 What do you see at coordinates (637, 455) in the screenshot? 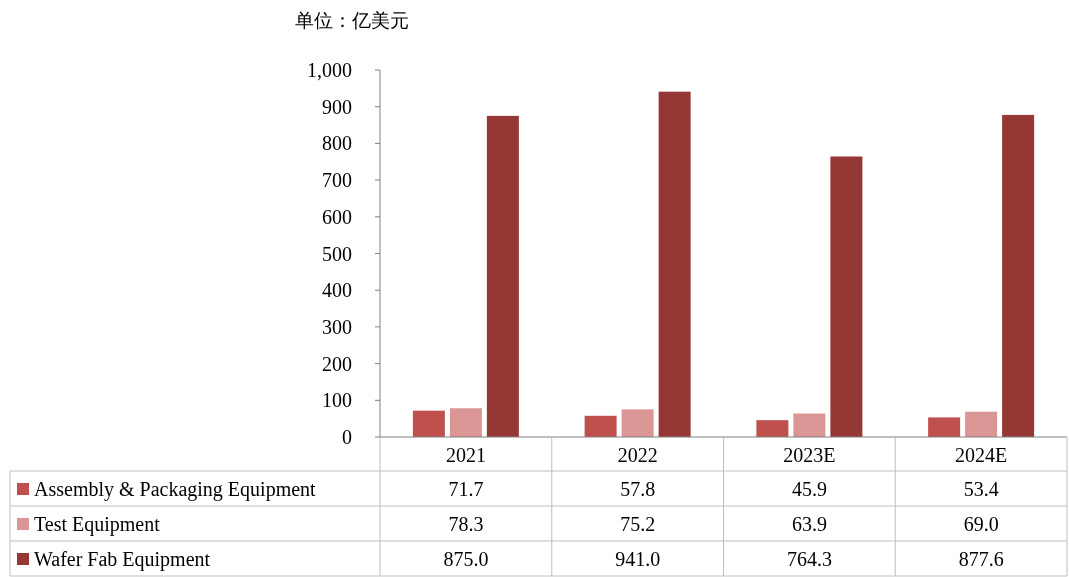
I see `x-tick-label: 2022` at bounding box center [637, 455].